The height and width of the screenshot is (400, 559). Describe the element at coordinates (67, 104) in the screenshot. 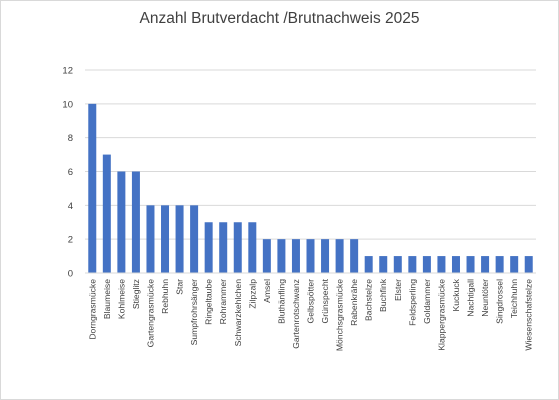

I see `y-tick-label: 10` at that location.